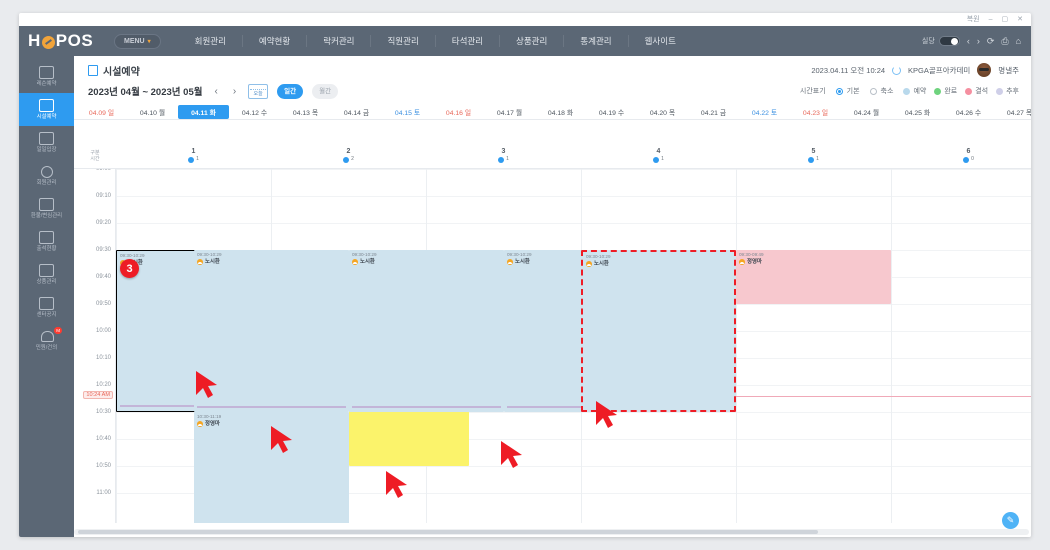  Describe the element at coordinates (48, 339) in the screenshot. I see `sidebar-item-complaints: M 민원/건의` at that location.